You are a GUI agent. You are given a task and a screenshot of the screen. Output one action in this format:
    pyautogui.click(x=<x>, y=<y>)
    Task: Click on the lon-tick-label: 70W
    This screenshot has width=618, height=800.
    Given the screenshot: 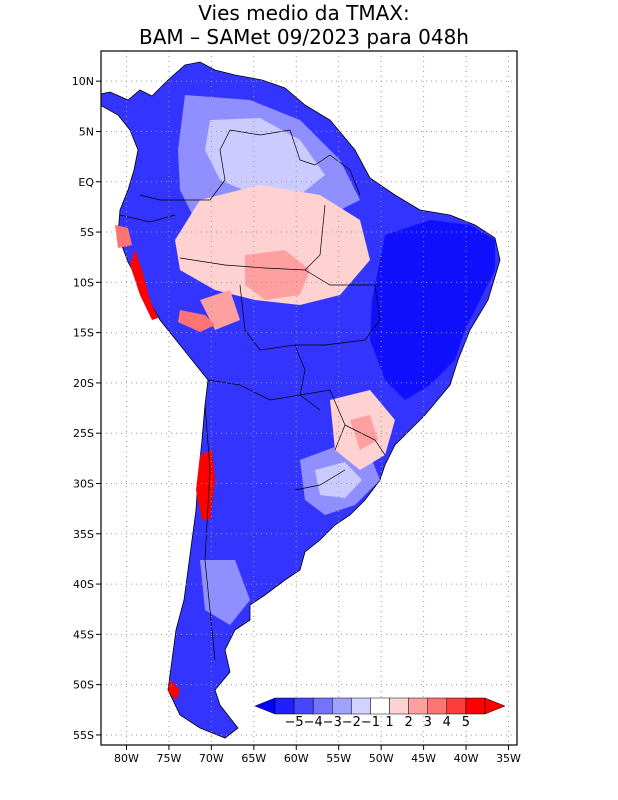 What is the action you would take?
    pyautogui.click(x=211, y=758)
    